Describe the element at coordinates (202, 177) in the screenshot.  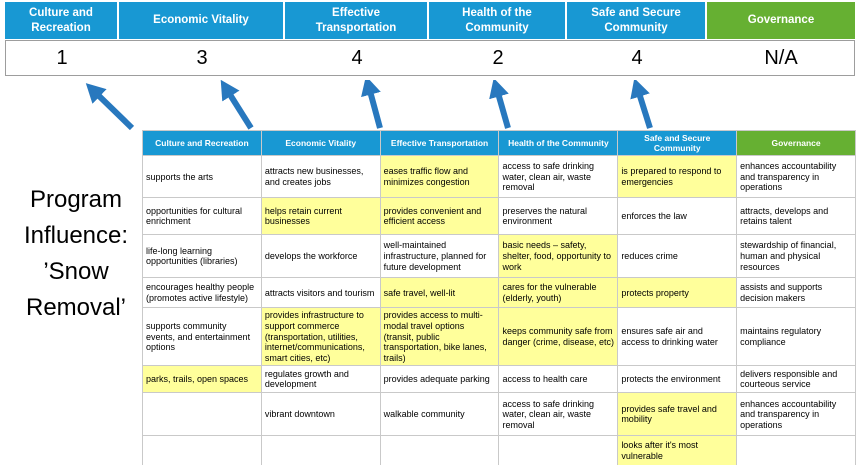
I see `table-cell: supports the arts` at that location.